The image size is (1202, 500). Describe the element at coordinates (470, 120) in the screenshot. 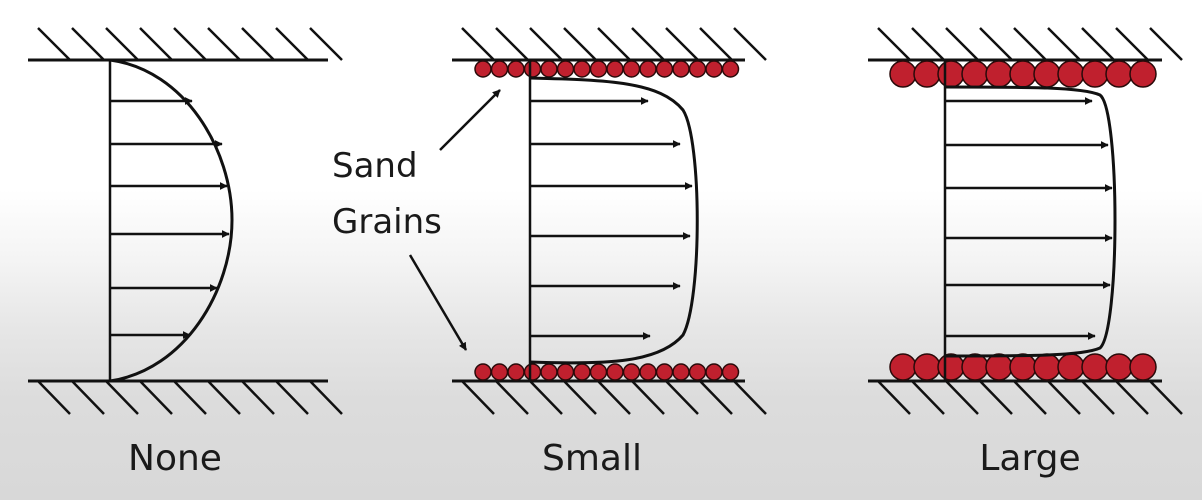

I see `annotation-arrow-top` at that location.